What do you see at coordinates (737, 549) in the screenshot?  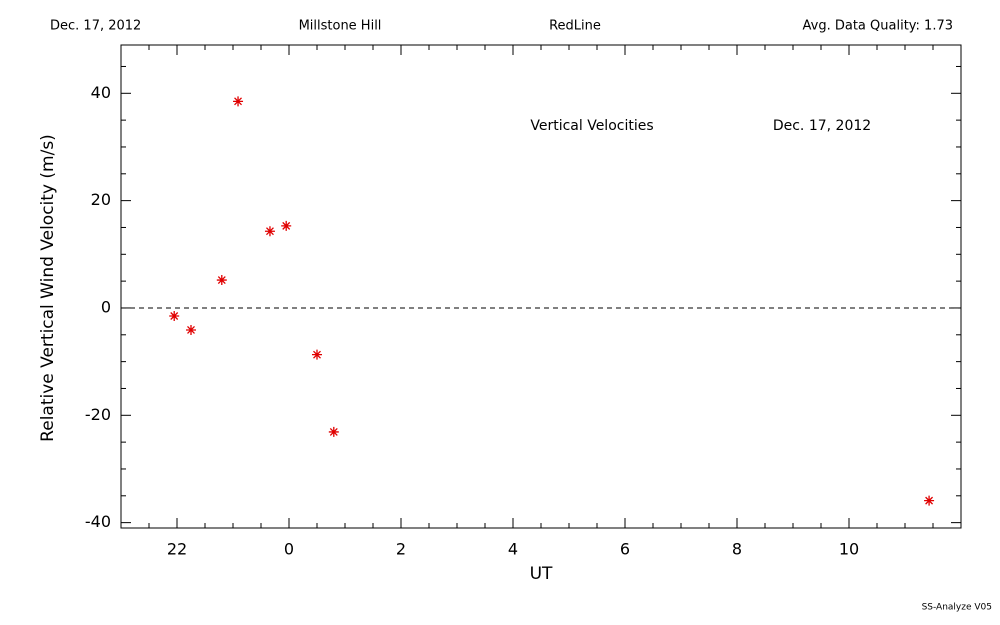 I see `x-tick-label: 8` at bounding box center [737, 549].